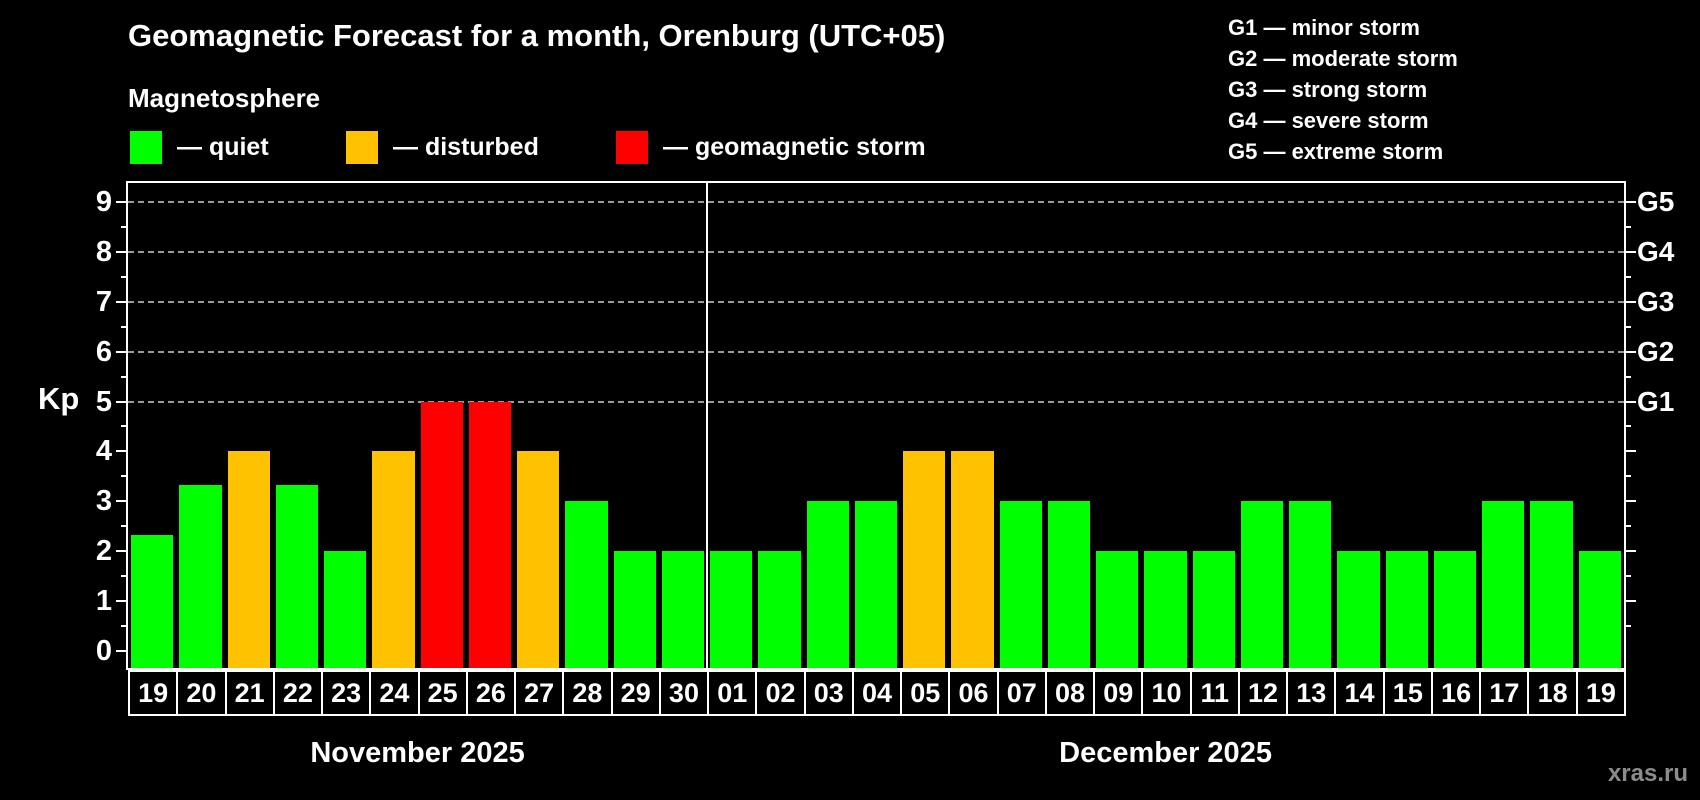 The height and width of the screenshot is (800, 1700). I want to click on date-cell: 06, so click(972, 693).